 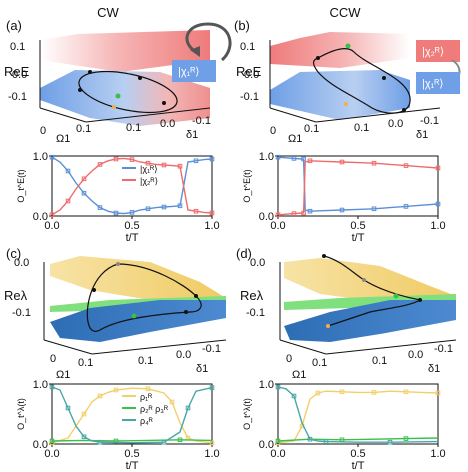 What do you see at coordinates (358, 238) in the screenshot?
I see `x-axis-label: t/T` at bounding box center [358, 238].